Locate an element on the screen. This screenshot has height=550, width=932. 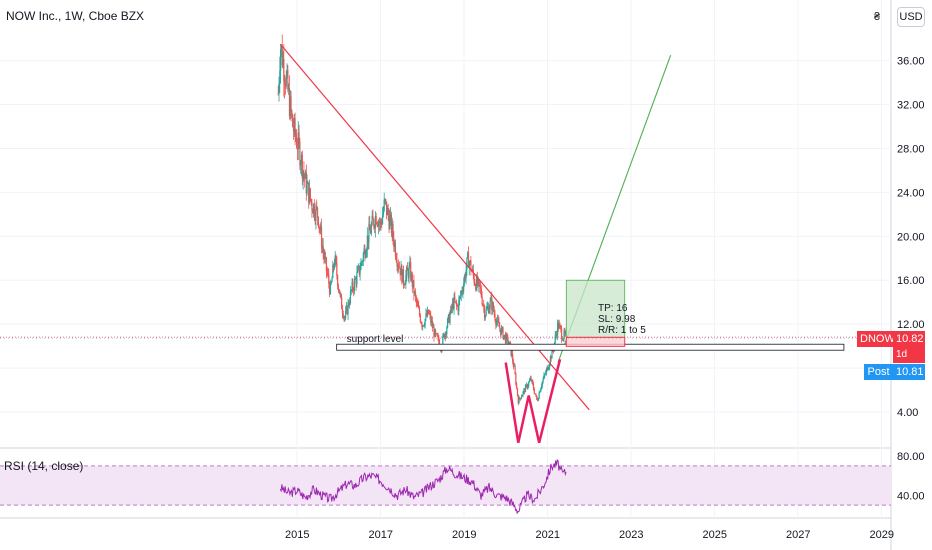
symbol-title: NOW Inc., 1W, Cboe BZX is located at coordinates (75, 16).